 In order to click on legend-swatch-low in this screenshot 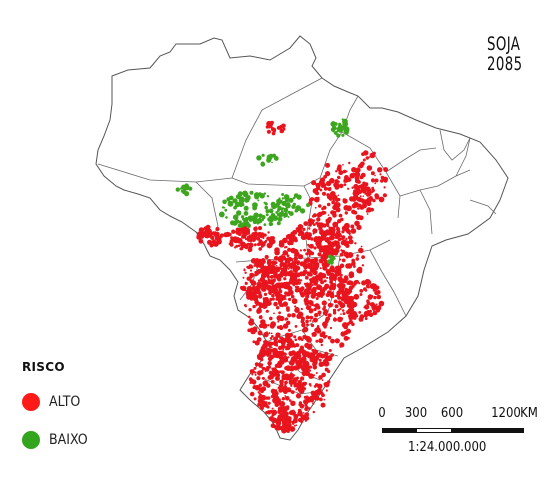, I will do `click(31, 440)`.